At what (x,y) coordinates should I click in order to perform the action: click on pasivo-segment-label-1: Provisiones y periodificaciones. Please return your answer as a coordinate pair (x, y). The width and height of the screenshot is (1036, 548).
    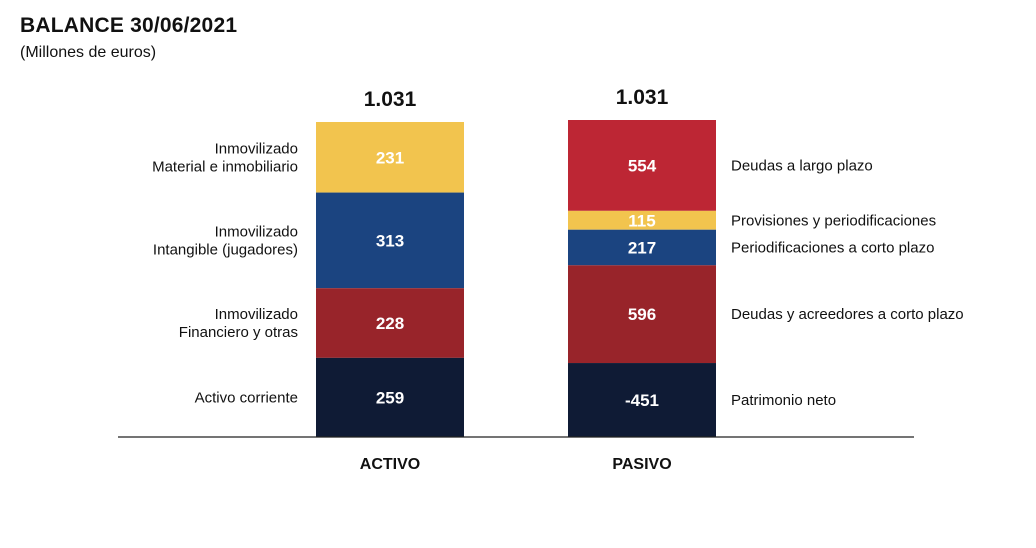
    Looking at the image, I should click on (833, 220).